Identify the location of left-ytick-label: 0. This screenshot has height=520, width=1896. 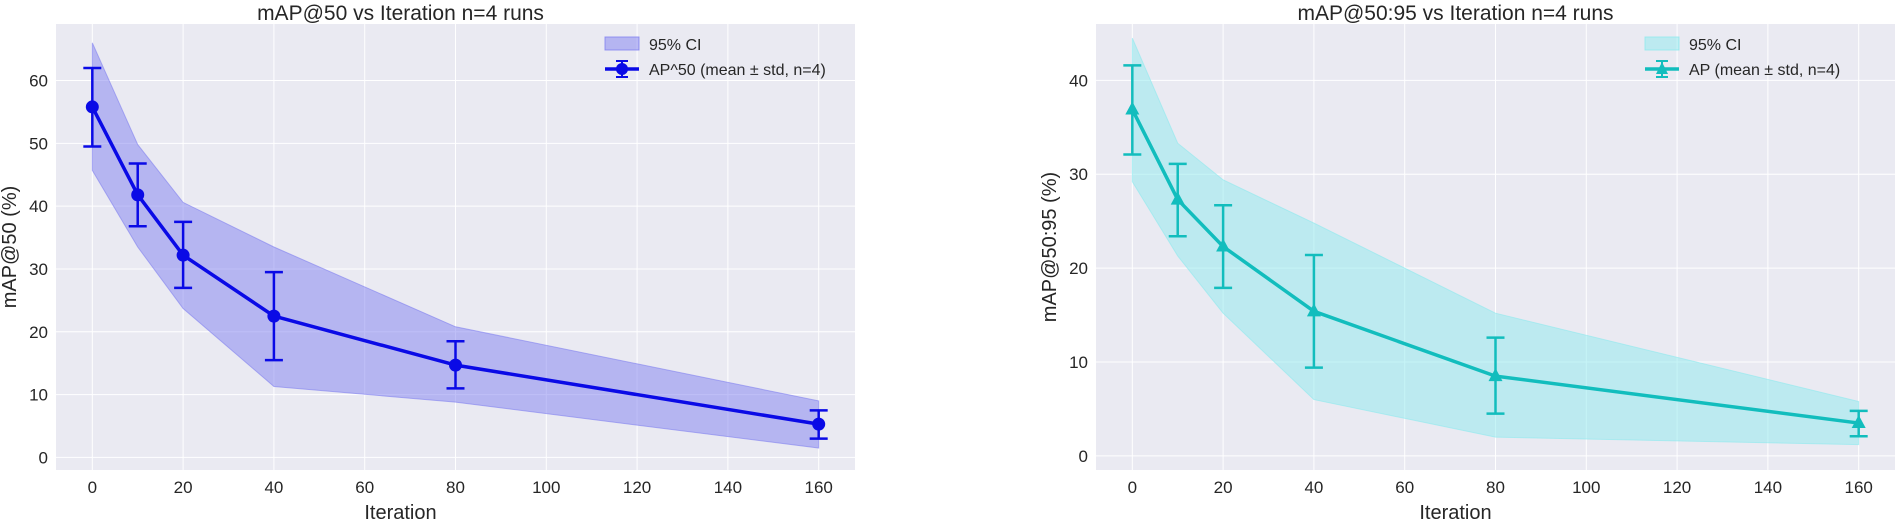
(43, 457).